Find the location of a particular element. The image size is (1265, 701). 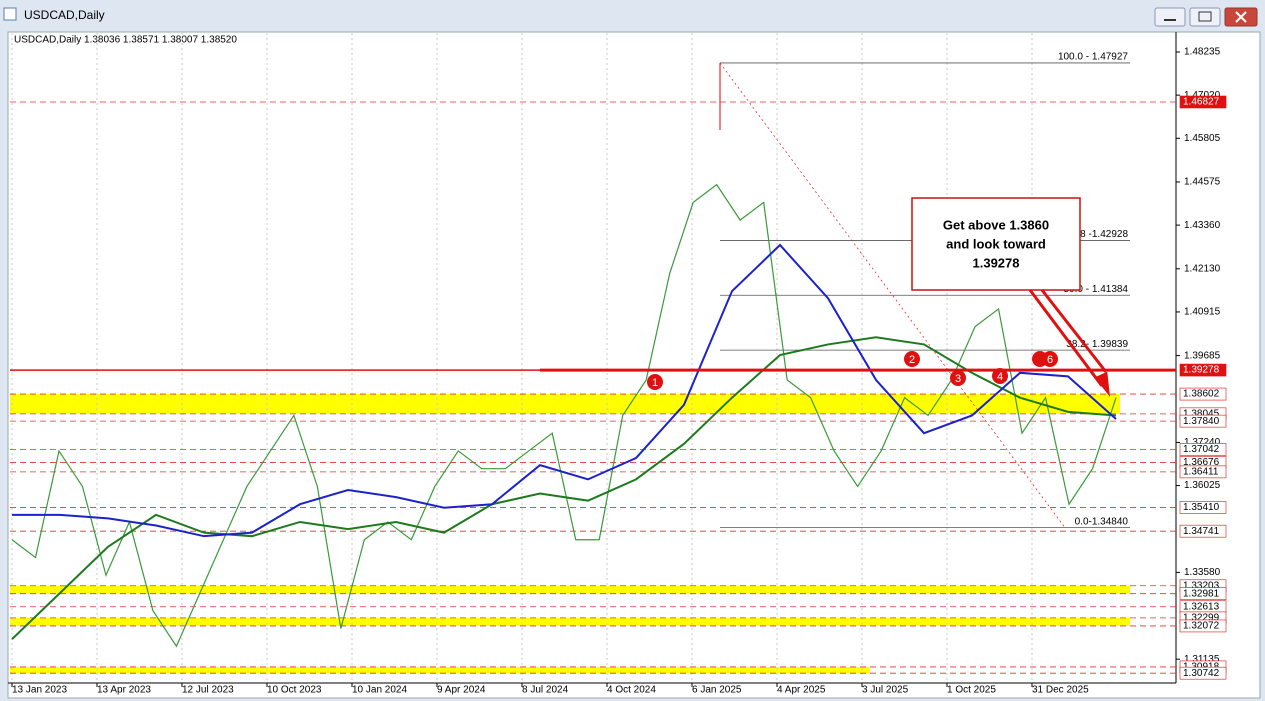

level-label: 1.32299 is located at coordinates (1201, 618).